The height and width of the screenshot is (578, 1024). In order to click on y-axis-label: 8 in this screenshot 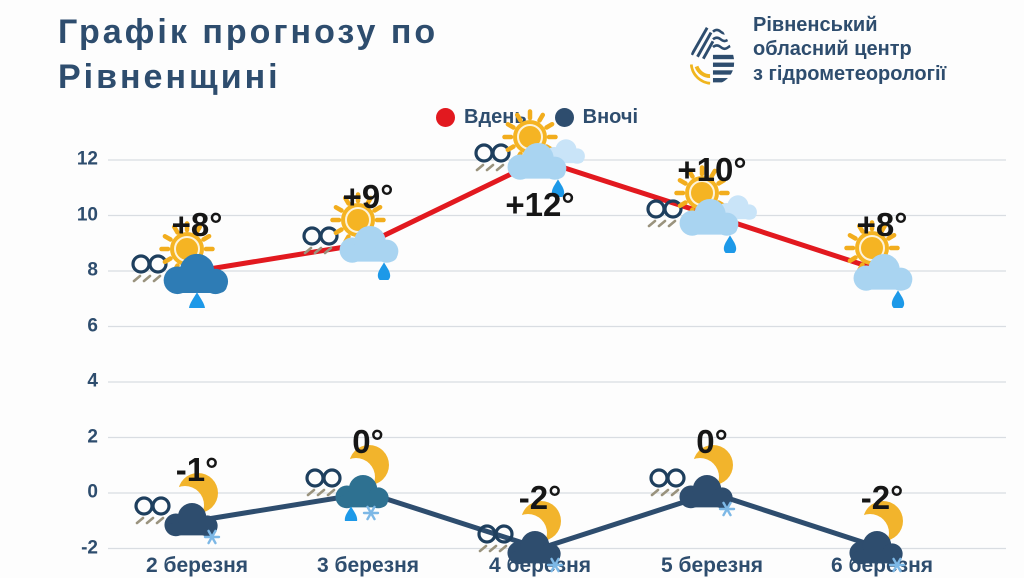, I will do `click(92, 270)`.